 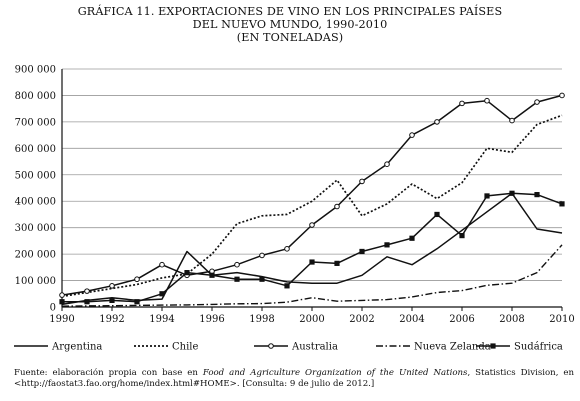 I want to click on x-tick-label: 2008, so click(x=511, y=319).